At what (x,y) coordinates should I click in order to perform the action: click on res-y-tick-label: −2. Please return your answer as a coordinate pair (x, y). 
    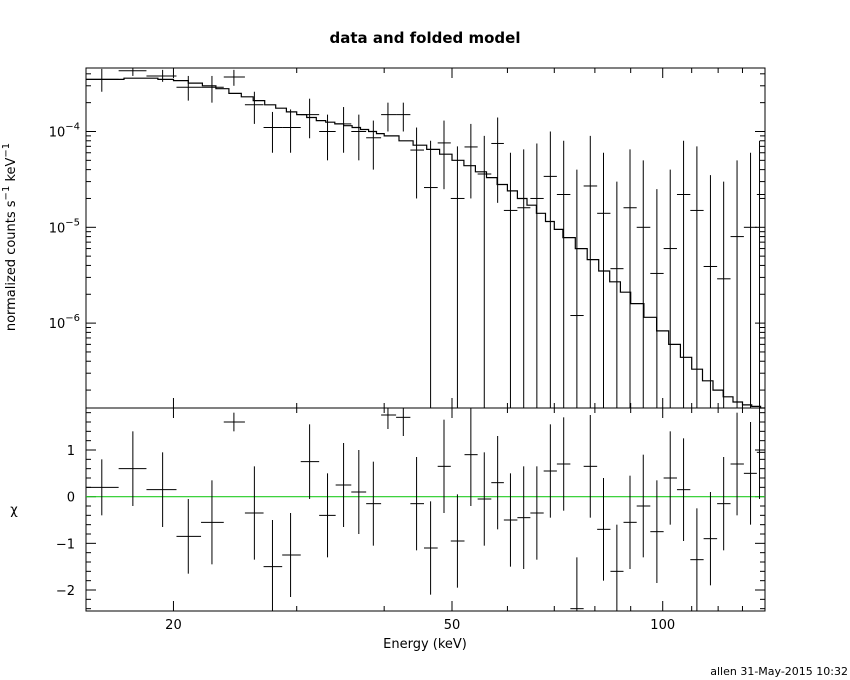
    Looking at the image, I should click on (65, 591).